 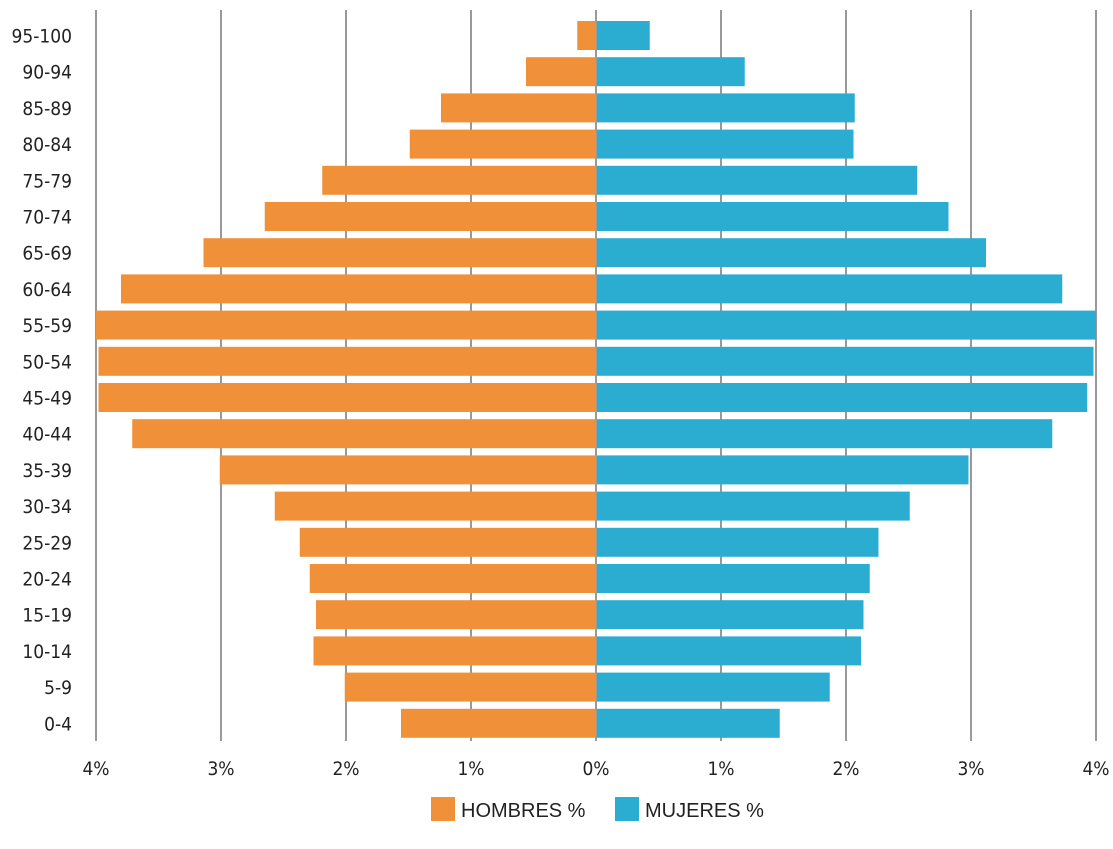 What do you see at coordinates (47, 290) in the screenshot?
I see `y-tick-label: 60-64` at bounding box center [47, 290].